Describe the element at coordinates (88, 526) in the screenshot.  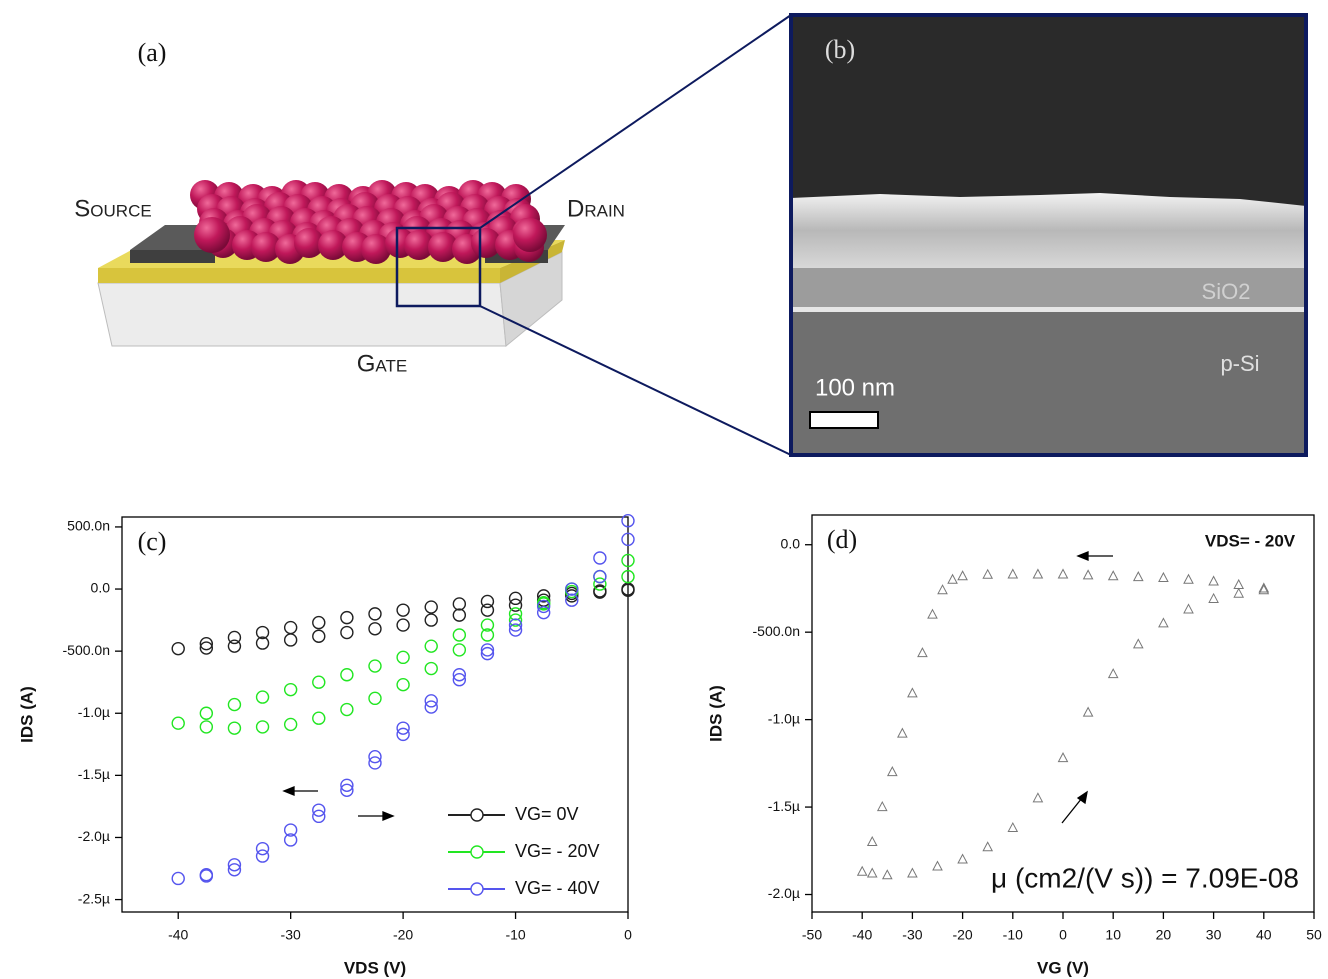
I see `y-tick-label: 500.0n` at that location.